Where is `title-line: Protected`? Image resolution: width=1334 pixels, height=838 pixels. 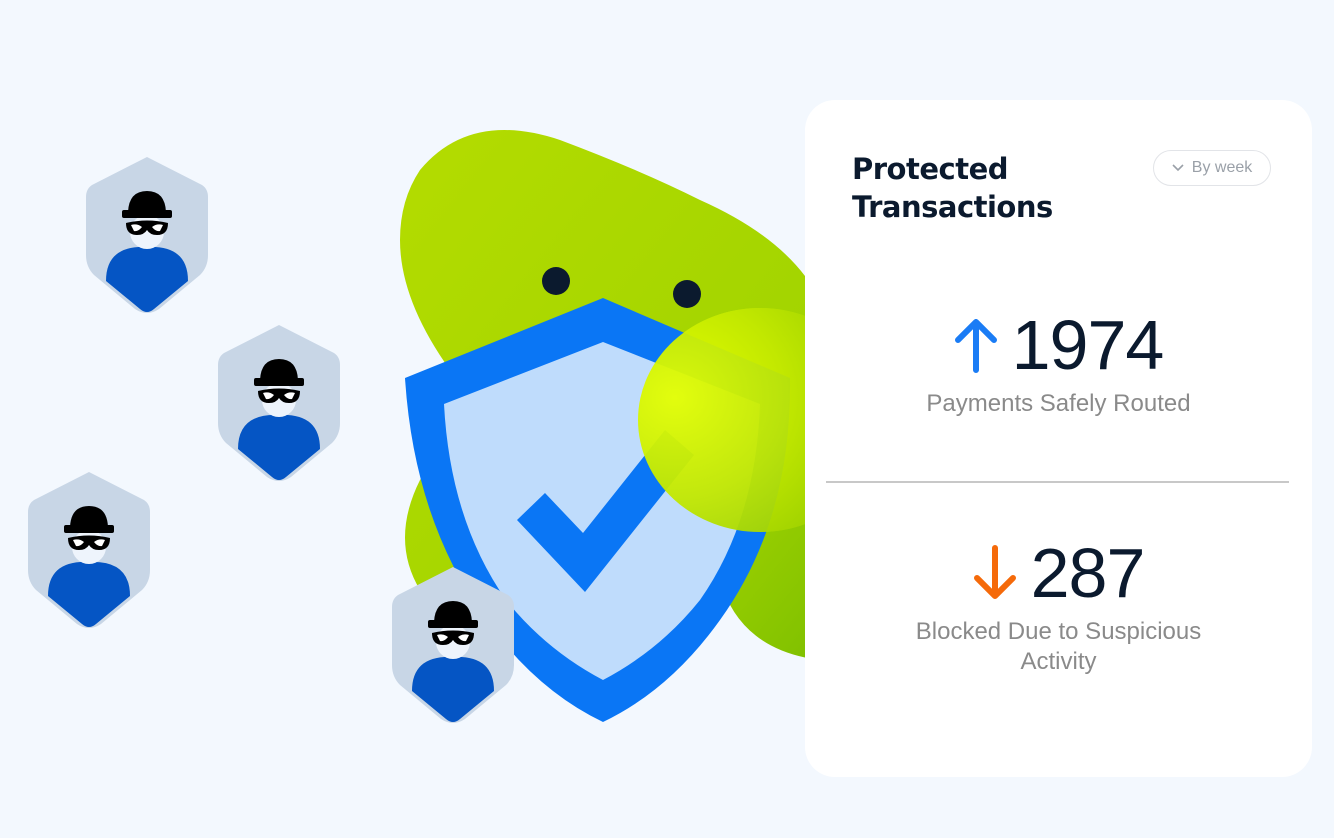 title-line: Protected is located at coordinates (930, 169).